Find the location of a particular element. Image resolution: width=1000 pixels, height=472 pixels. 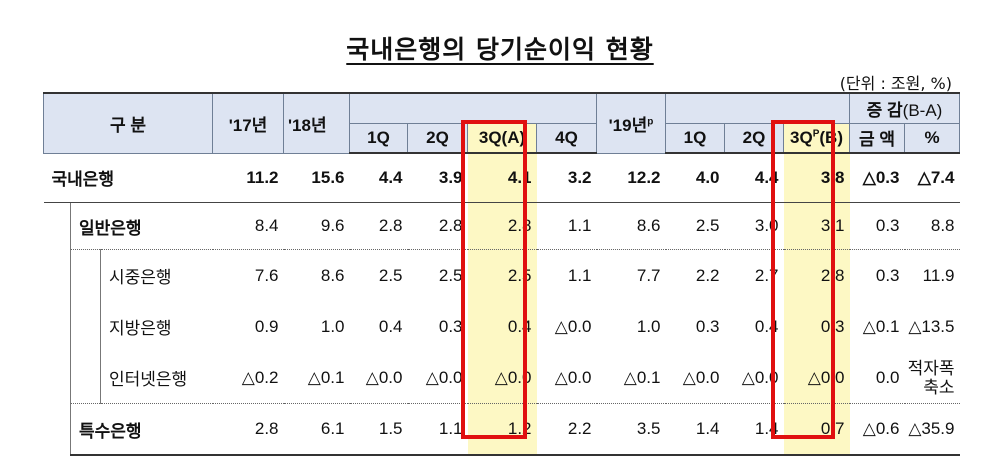

cell: 4.0 is located at coordinates (695, 178).